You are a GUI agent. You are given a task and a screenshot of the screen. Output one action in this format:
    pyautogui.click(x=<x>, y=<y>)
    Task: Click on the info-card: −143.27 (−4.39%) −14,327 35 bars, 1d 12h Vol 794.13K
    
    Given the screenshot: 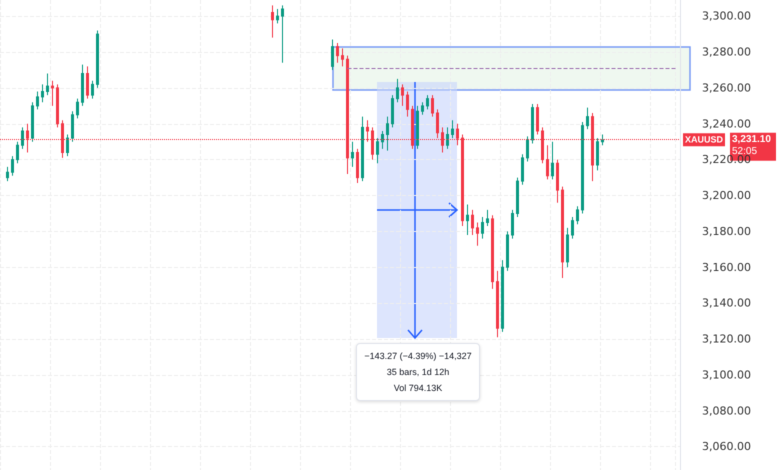 What is the action you would take?
    pyautogui.click(x=418, y=372)
    